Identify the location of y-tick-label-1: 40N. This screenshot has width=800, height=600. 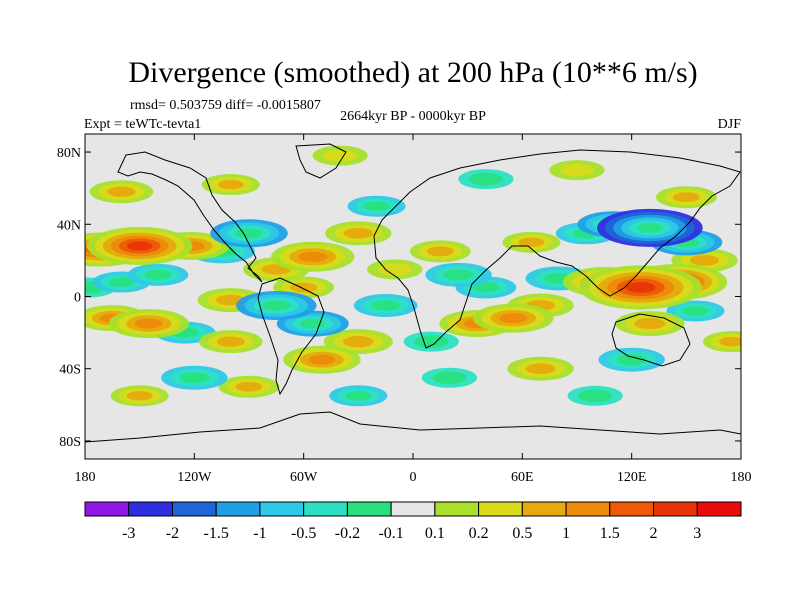
(69, 225).